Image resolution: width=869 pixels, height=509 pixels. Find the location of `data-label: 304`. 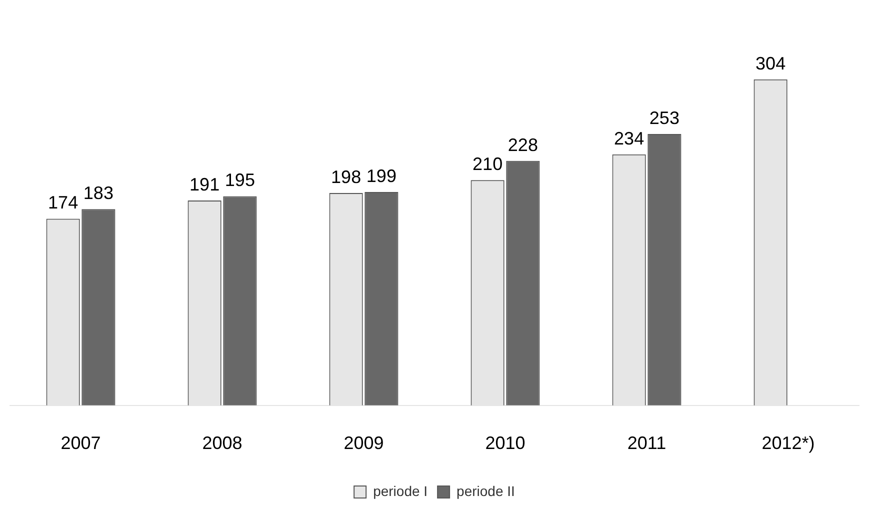

data-label: 304 is located at coordinates (771, 63).